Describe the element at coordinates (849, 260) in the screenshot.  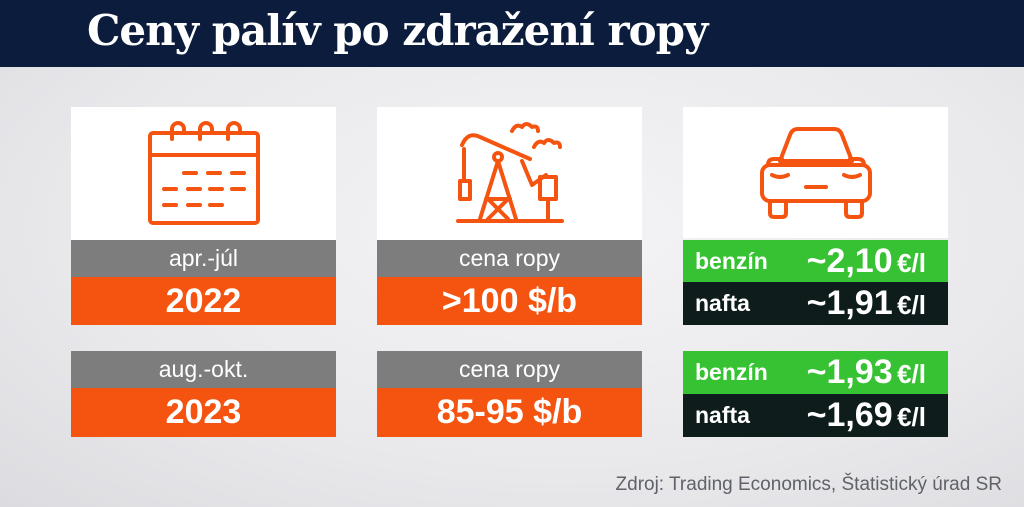
I see `benzin-value: ~2,10` at that location.